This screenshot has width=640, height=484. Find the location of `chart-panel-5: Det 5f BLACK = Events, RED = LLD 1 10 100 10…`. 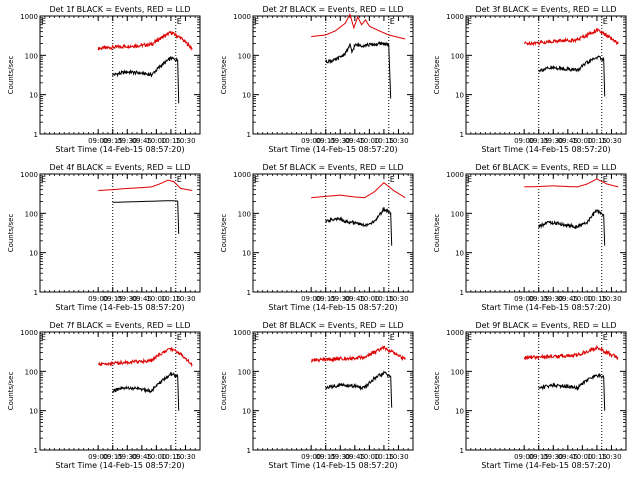

chart-panel-5: Det 5f BLACK = Events, RED = LLD 1 10 100 10… is located at coordinates (317, 237).